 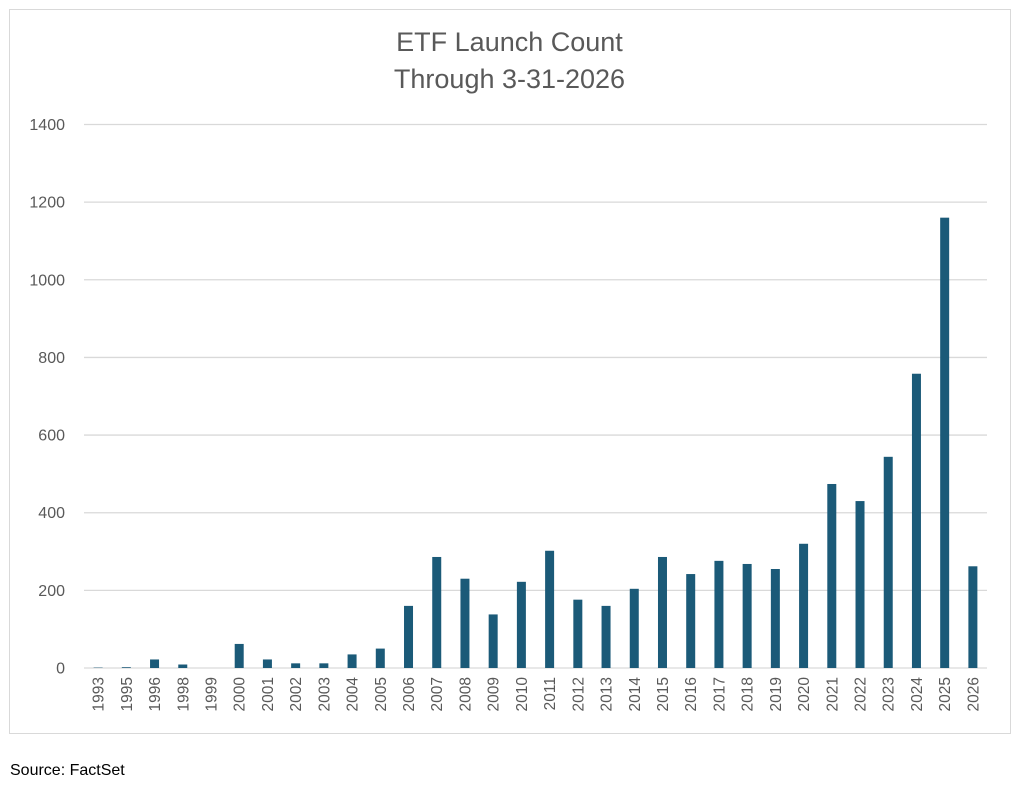 I want to click on x-tick-label: 2000, so click(x=240, y=694).